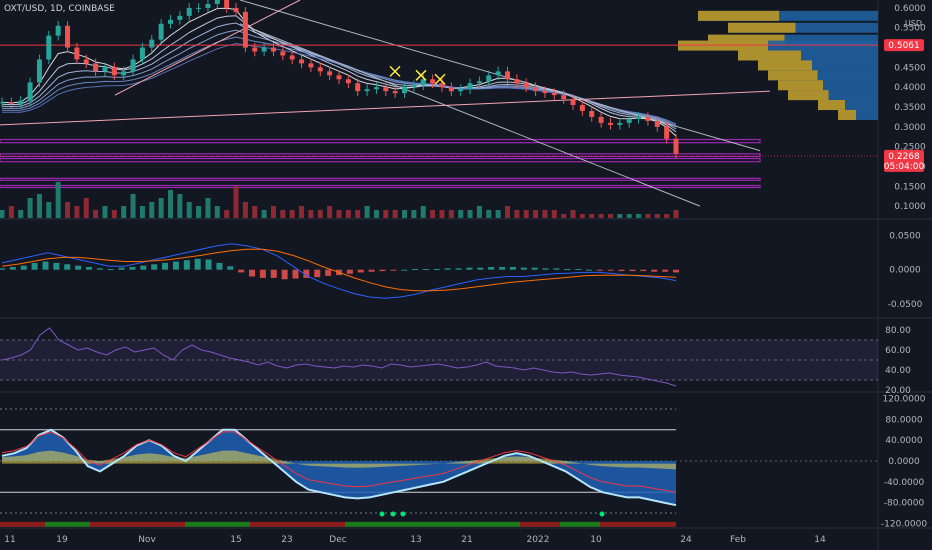  Describe the element at coordinates (820, 540) in the screenshot. I see `time-tick-label: 14` at that location.